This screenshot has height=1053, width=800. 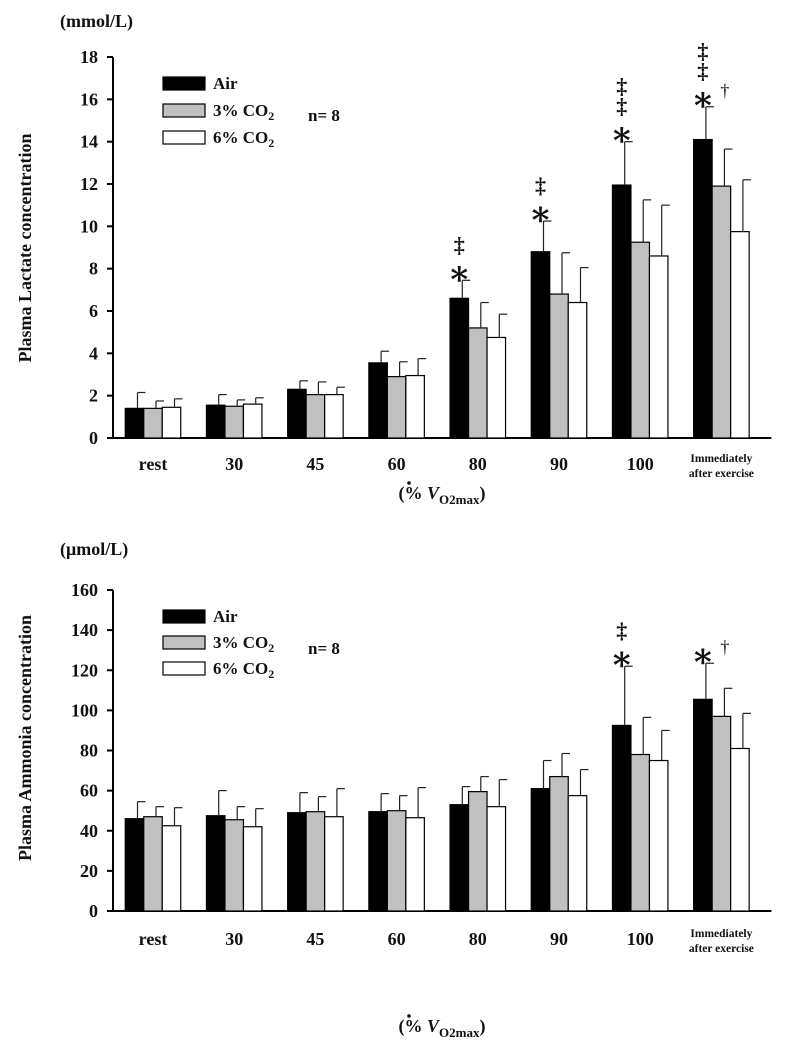 I want to click on y-tick-label: 14, so click(x=89, y=142).